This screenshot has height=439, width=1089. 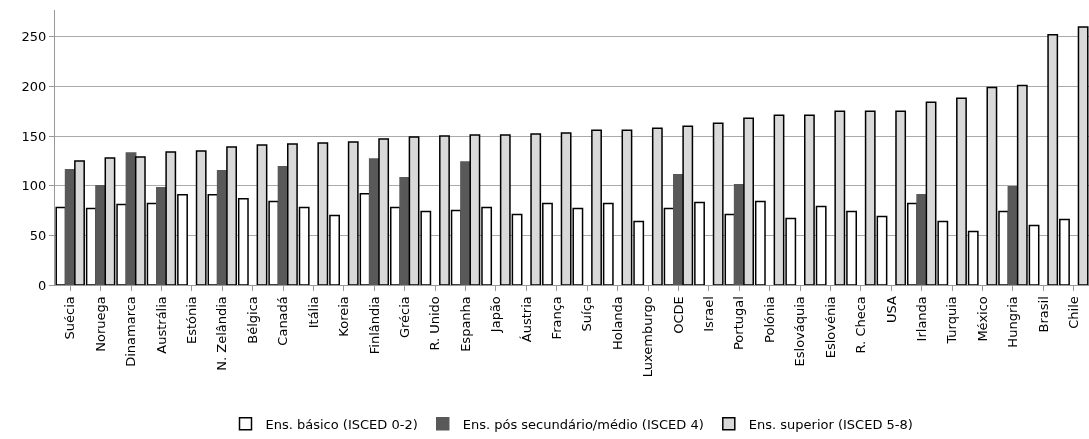 What do you see at coordinates (34, 136) in the screenshot?
I see `y-tick-label: 150` at bounding box center [34, 136].